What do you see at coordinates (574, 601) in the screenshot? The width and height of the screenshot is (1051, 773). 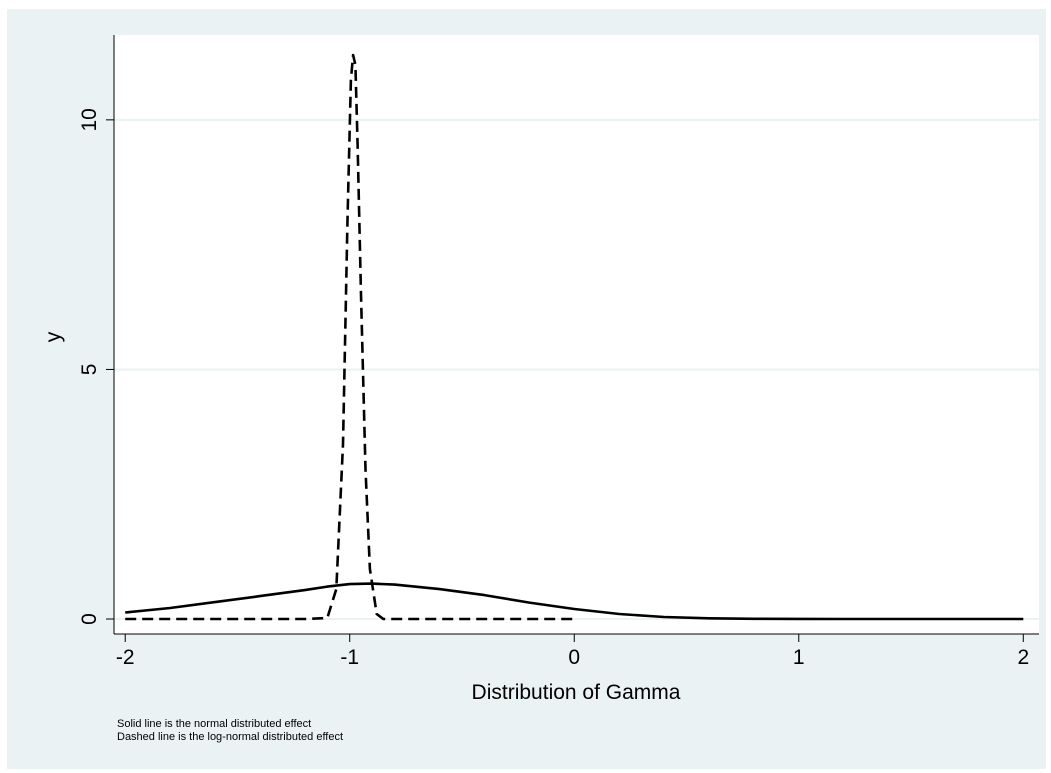 I see `solid-series-line` at bounding box center [574, 601].